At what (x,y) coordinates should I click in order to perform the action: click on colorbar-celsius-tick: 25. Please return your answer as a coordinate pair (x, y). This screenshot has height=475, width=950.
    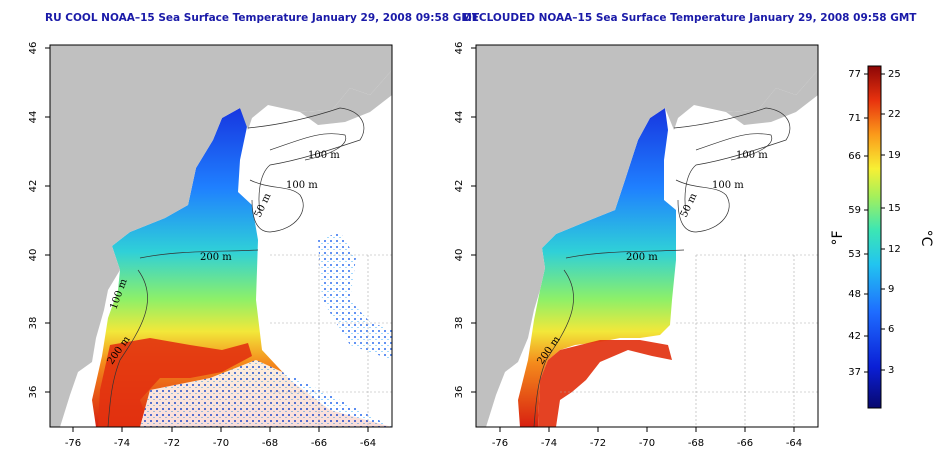
    Looking at the image, I should click on (894, 74).